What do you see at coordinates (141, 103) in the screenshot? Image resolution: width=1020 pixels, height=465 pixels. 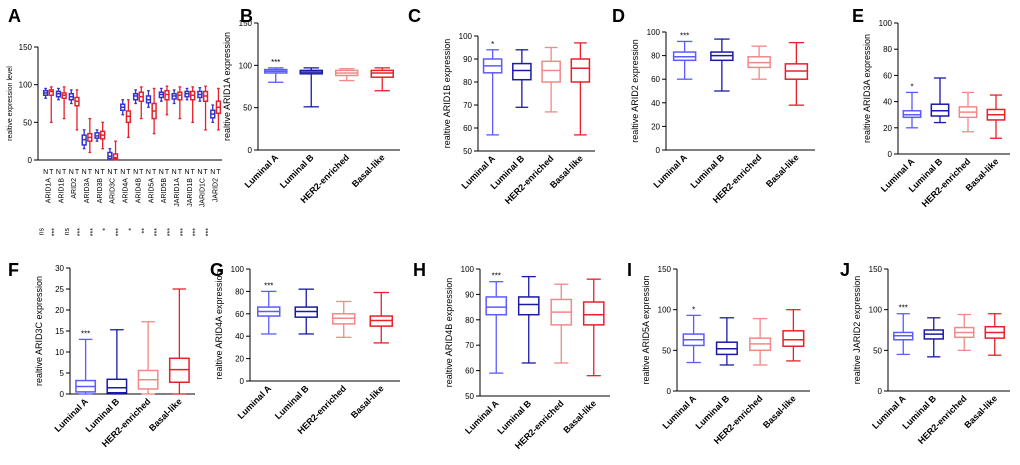 I see `box-tumor-ARID4B` at bounding box center [141, 103].